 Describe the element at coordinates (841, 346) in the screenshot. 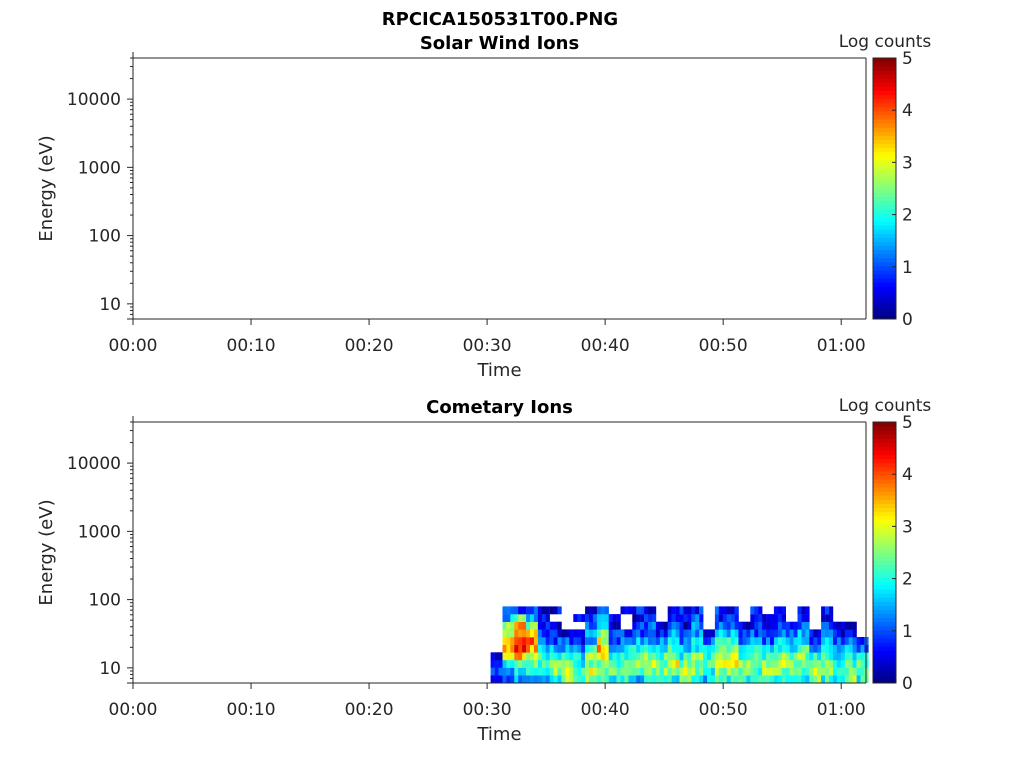

I see `x-tick-label: 01:00` at that location.